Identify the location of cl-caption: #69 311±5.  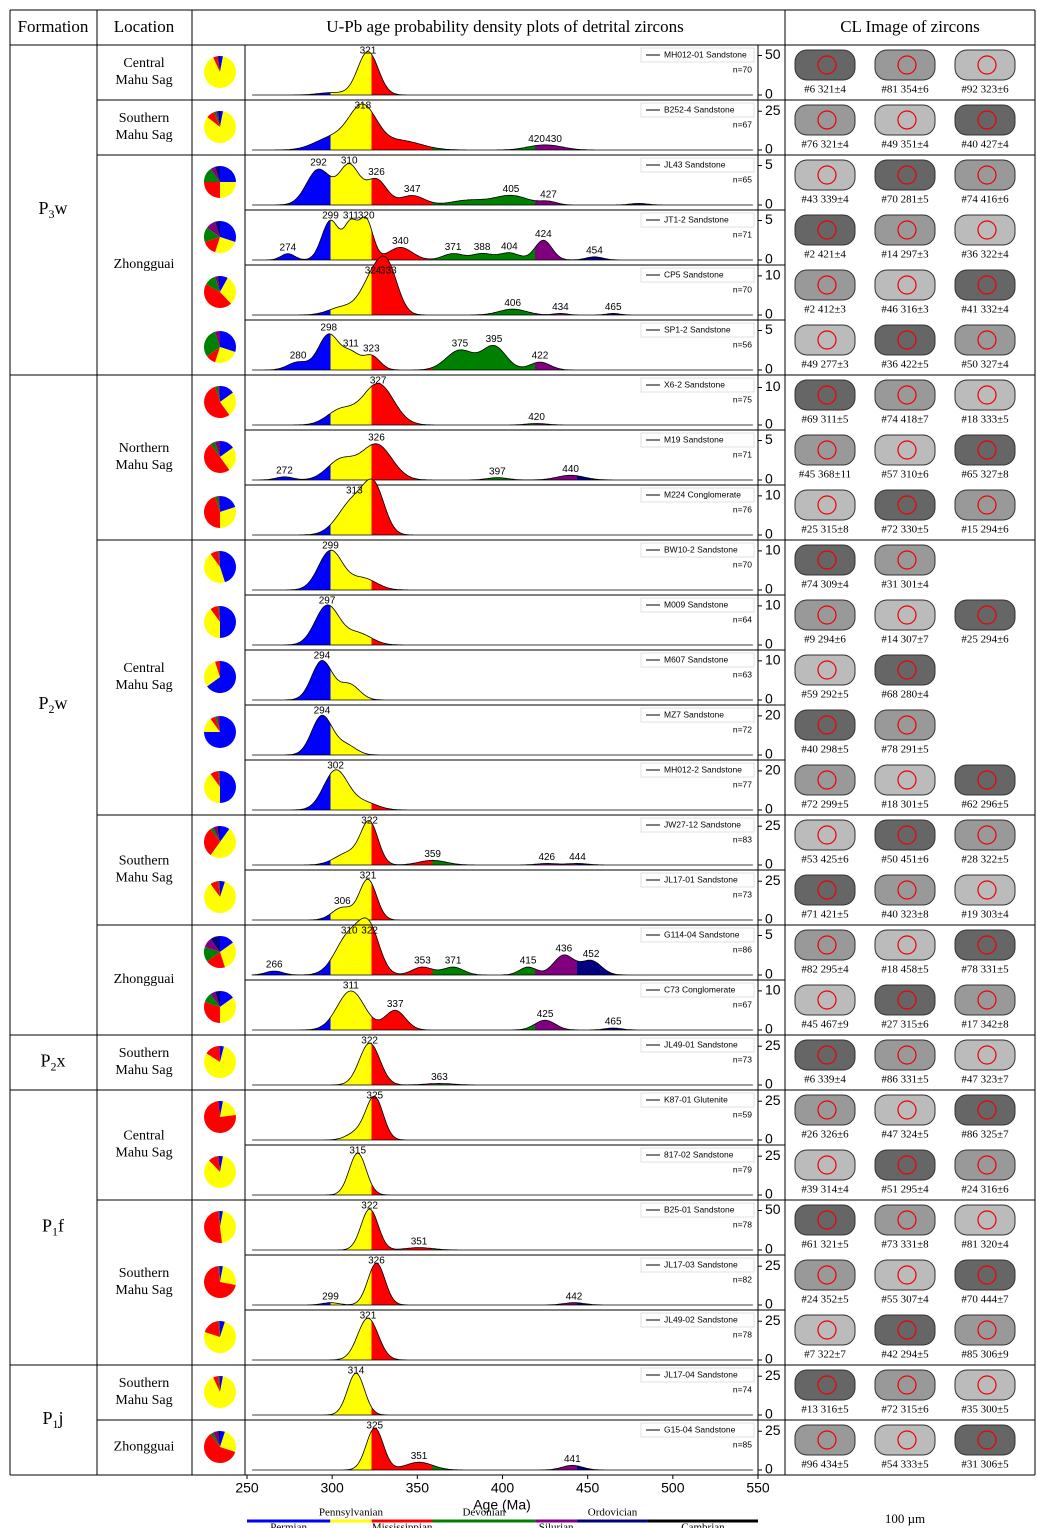
(825, 420).